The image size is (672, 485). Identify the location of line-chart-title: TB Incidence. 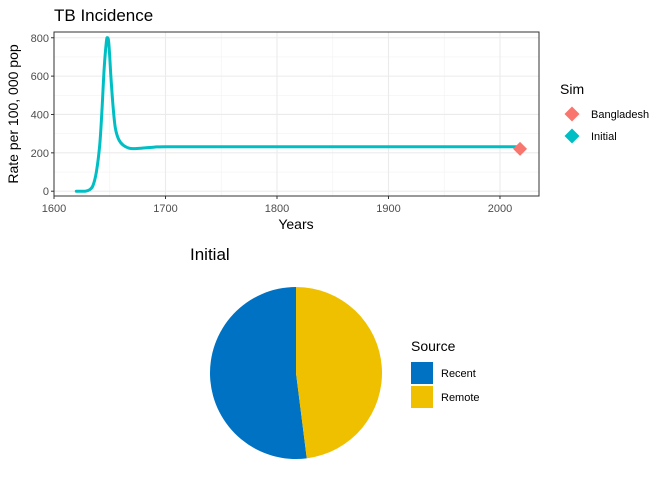
(103, 15).